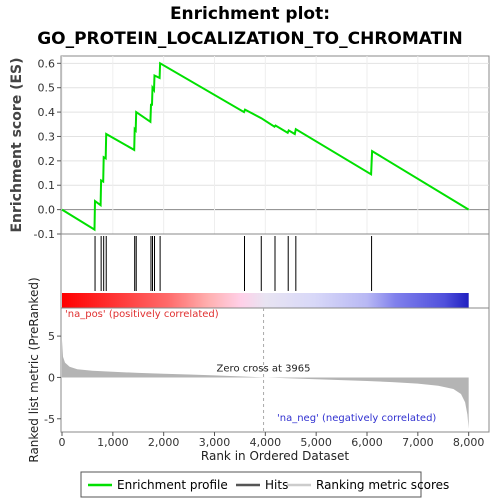 The image size is (500, 500). What do you see at coordinates (49, 419) in the screenshot?
I see `metric-tick-label: -5` at bounding box center [49, 419].